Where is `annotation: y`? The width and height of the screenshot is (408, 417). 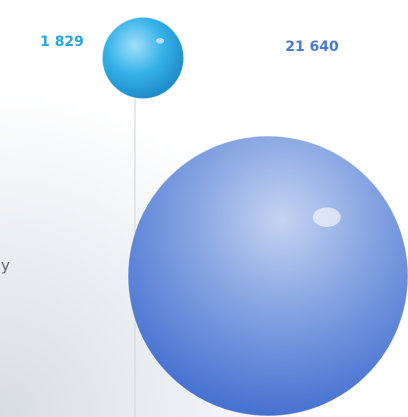 annotation: y is located at coordinates (5, 266).